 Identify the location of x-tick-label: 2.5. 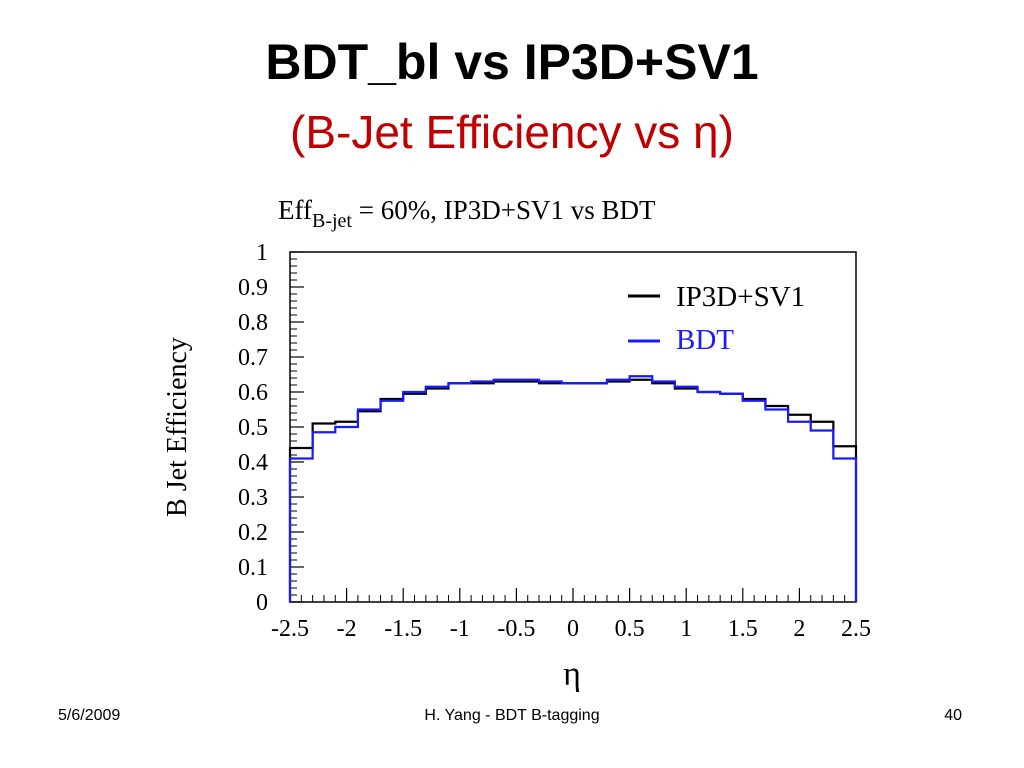
(856, 629).